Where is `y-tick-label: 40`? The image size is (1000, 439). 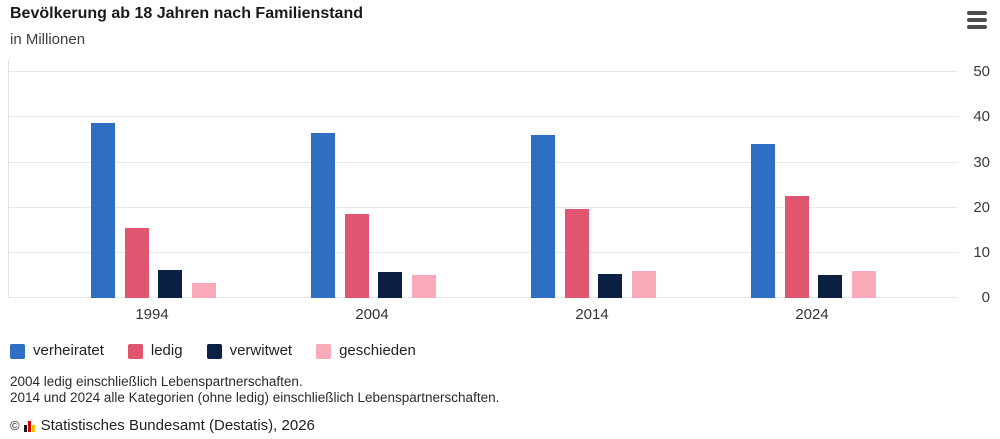
y-tick-label: 40 is located at coordinates (981, 117).